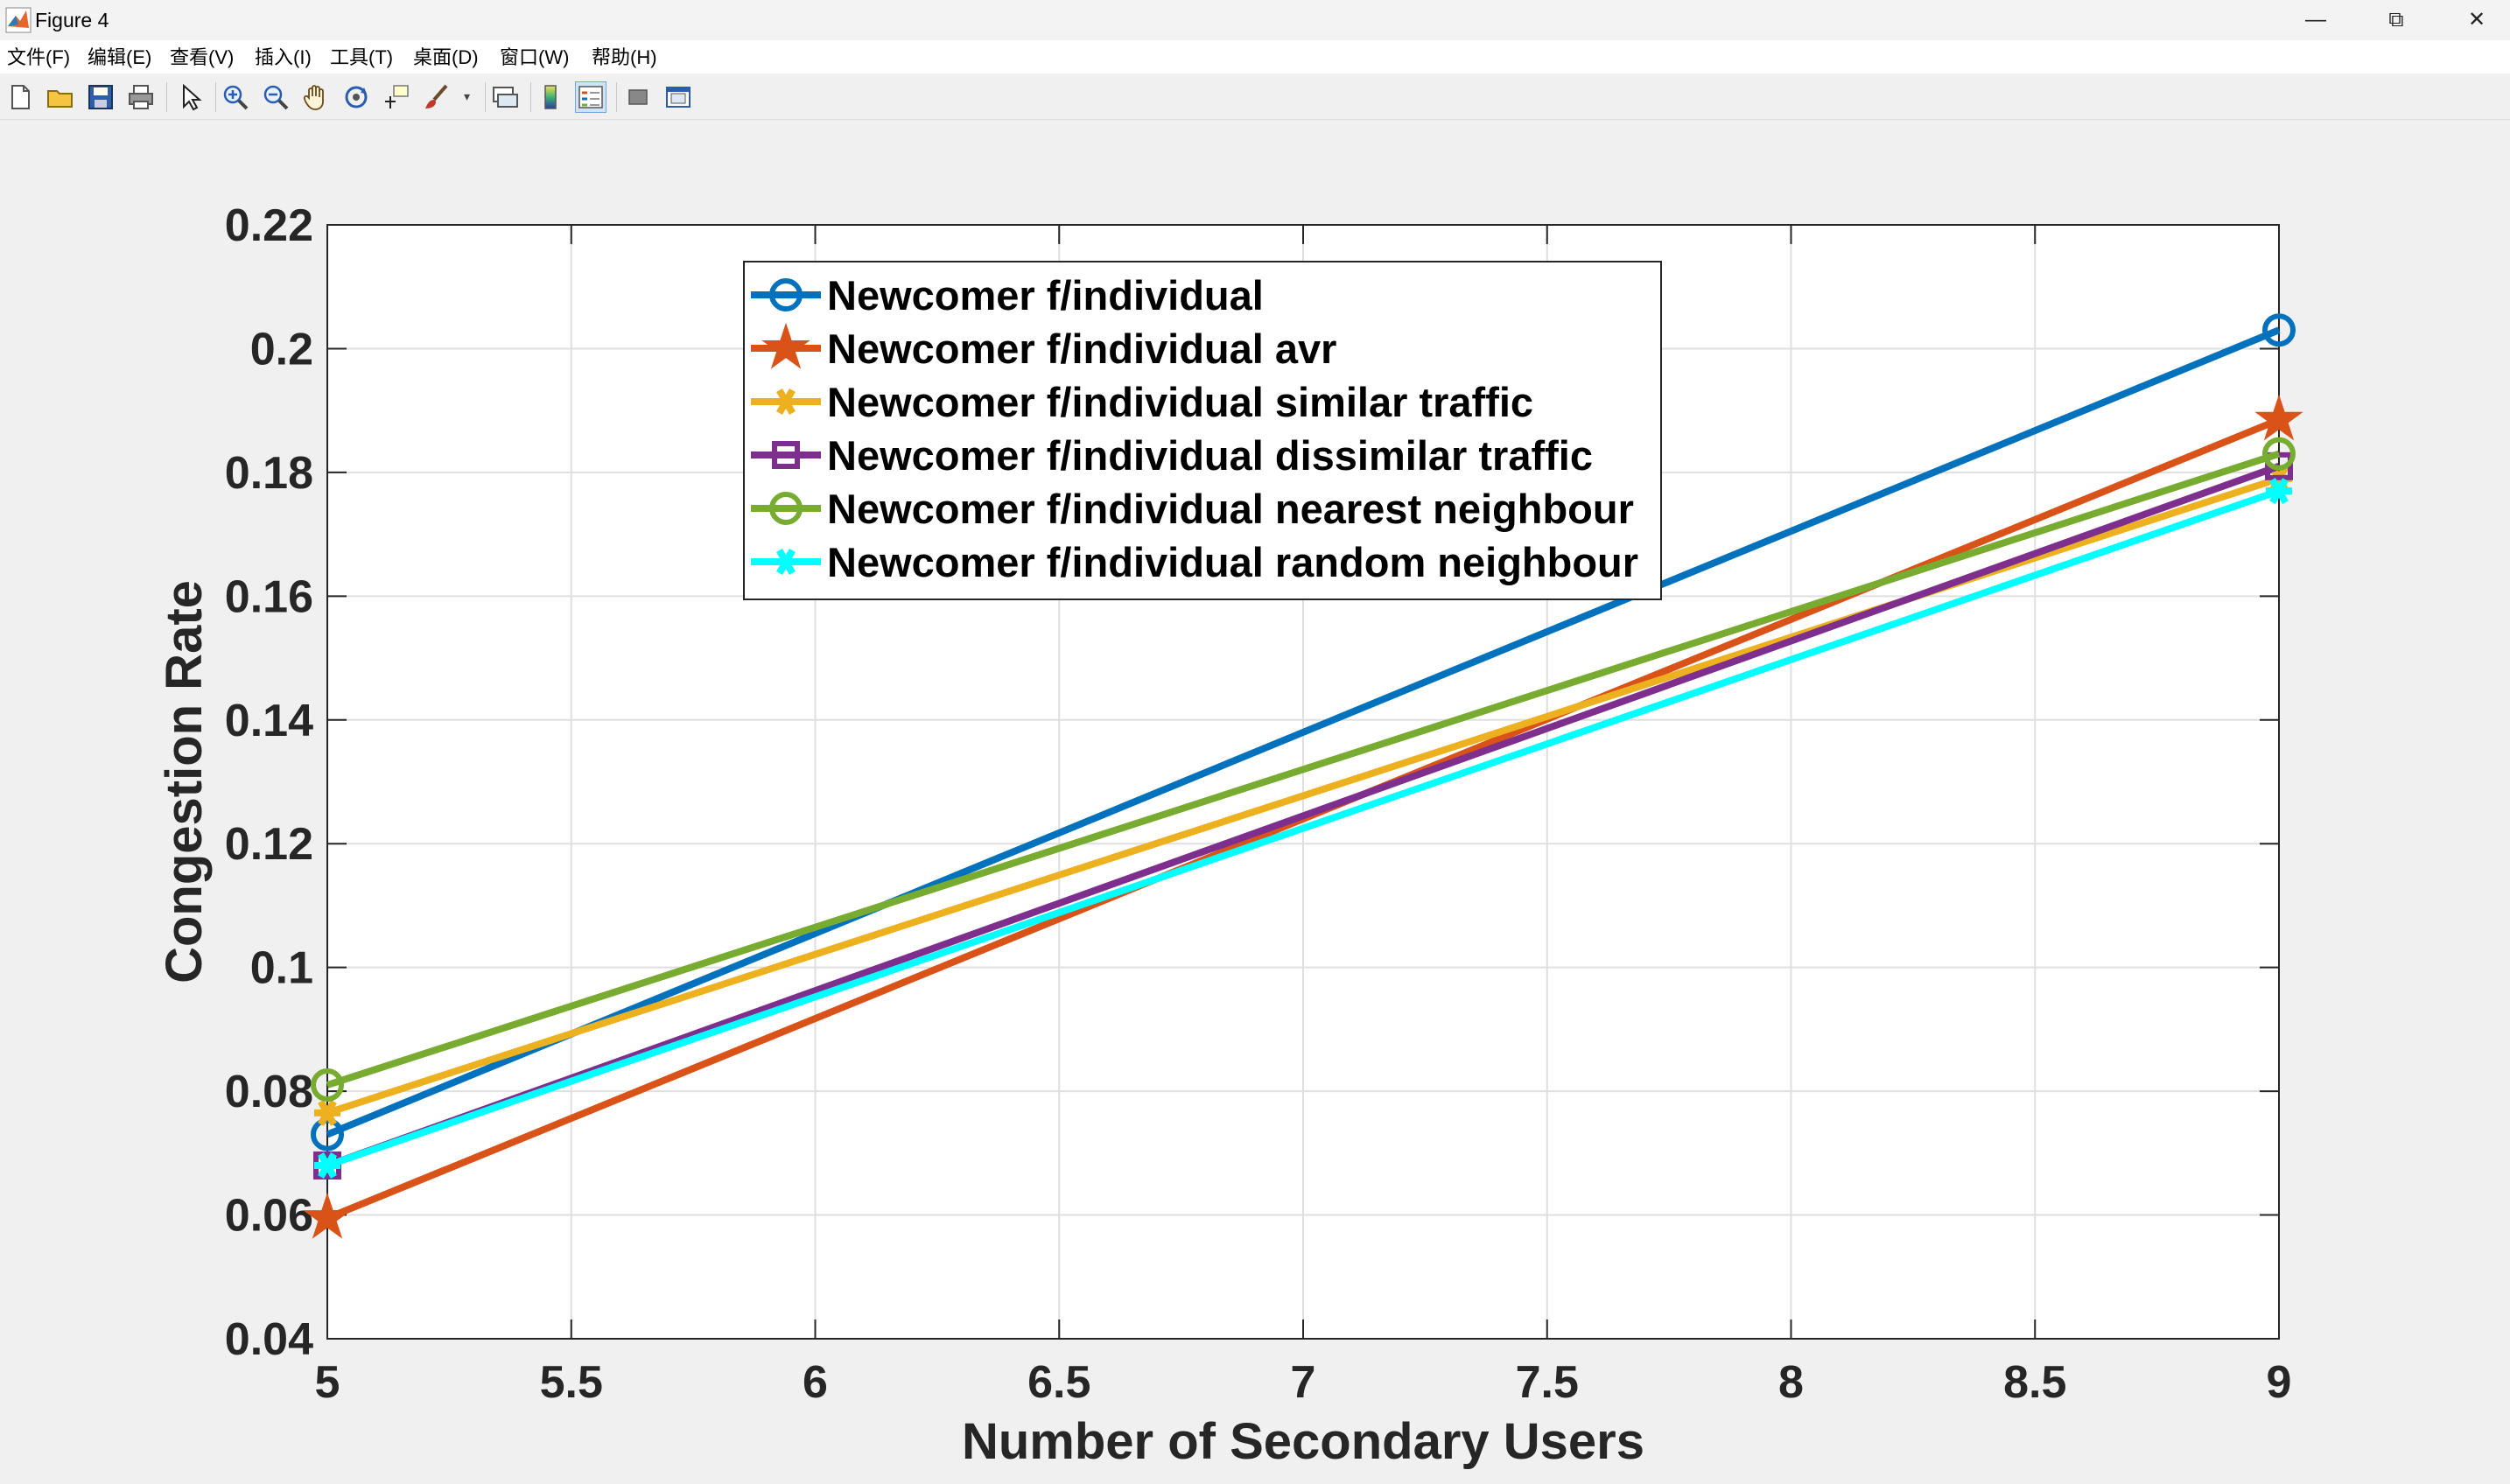 The height and width of the screenshot is (1484, 2510). I want to click on menu-edit: 编辑(E), so click(120, 57).